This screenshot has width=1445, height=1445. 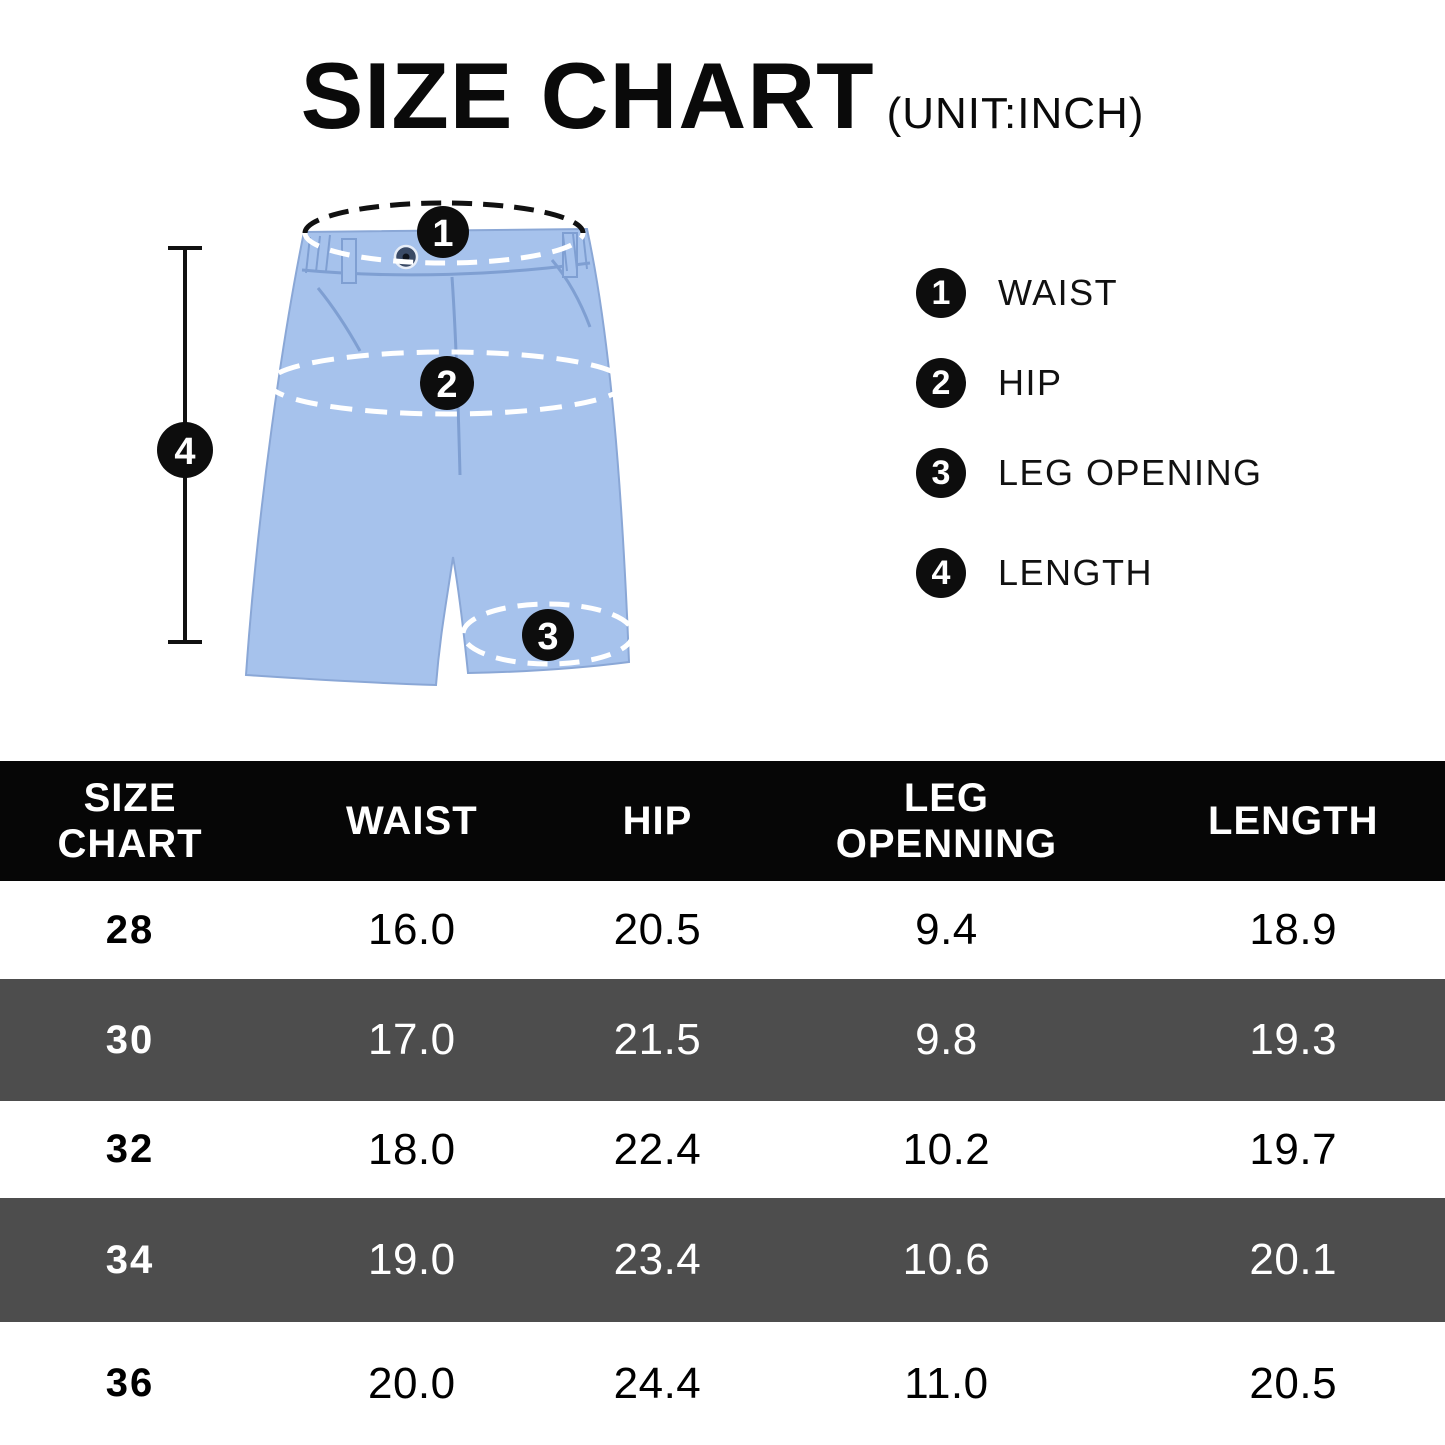 What do you see at coordinates (722, 1149) in the screenshot?
I see `table-row-size-32: 32 18.0 22.4 10.2 19.7` at bounding box center [722, 1149].